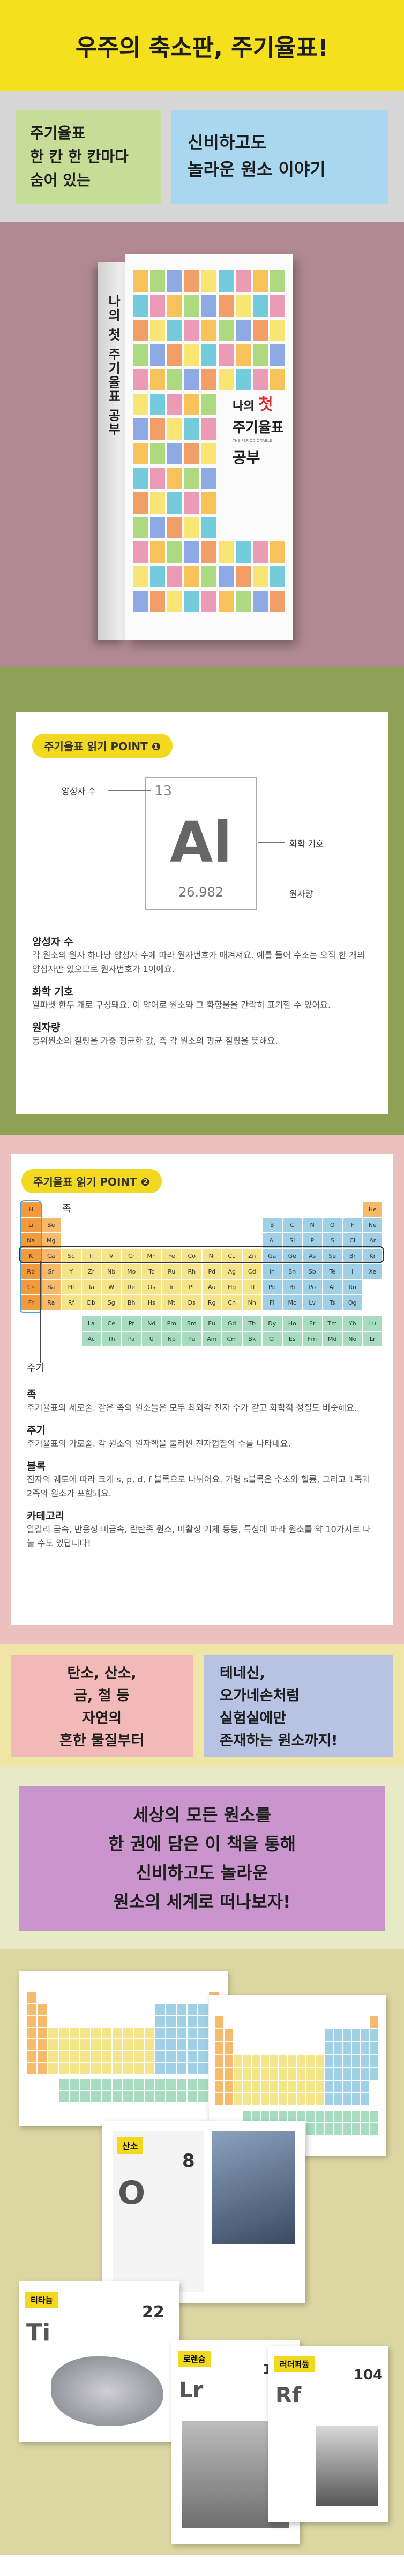 The image size is (404, 2576). I want to click on element-number: 13, so click(163, 791).